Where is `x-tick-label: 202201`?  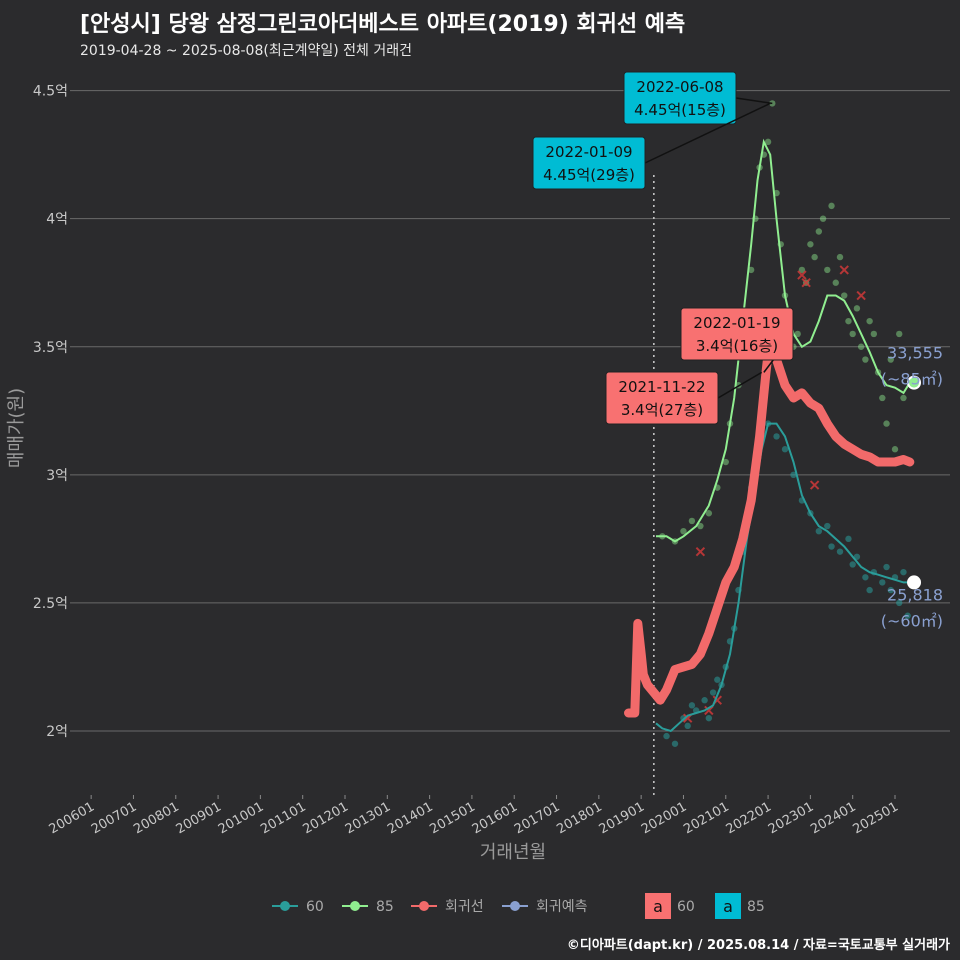
x-tick-label: 202201 is located at coordinates (749, 818).